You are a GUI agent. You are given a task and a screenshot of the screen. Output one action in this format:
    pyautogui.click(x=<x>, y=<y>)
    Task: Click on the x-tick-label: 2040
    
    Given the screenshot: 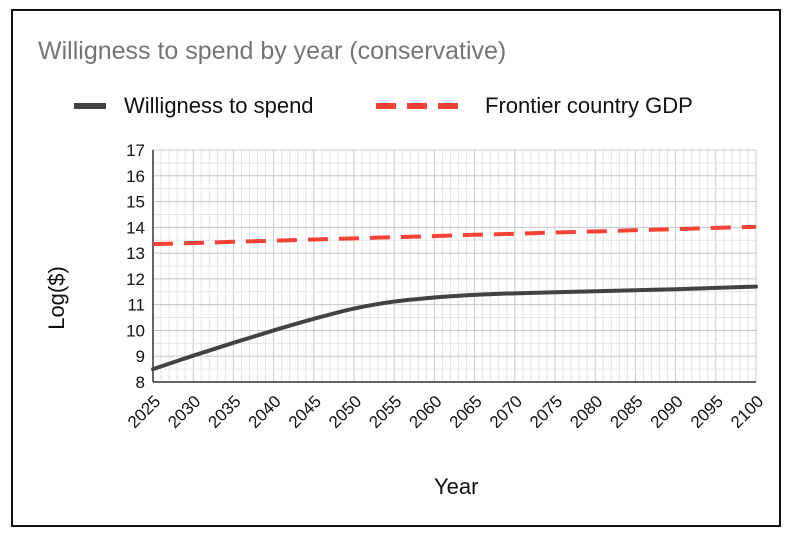 What is the action you would take?
    pyautogui.click(x=265, y=412)
    